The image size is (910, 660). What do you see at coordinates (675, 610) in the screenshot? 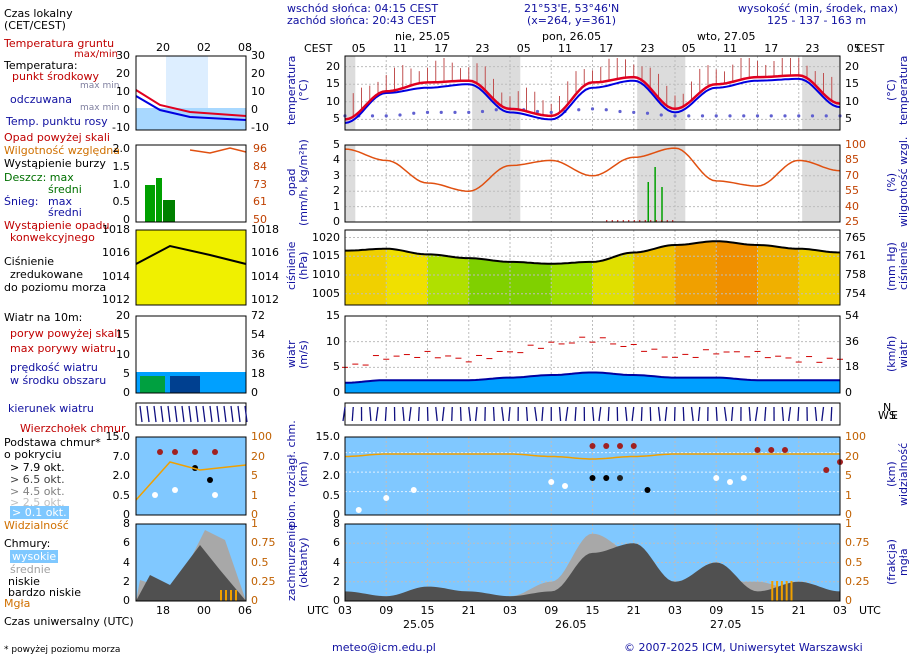
I see `hour-bottom-8: 03` at bounding box center [675, 610].